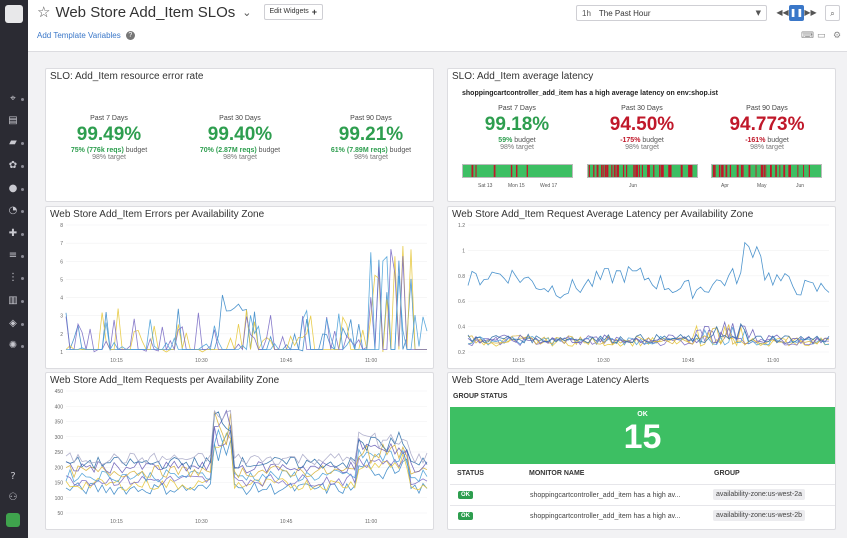  What do you see at coordinates (59, 484) in the screenshot?
I see `y-tick-label: 150` at bounding box center [59, 484].